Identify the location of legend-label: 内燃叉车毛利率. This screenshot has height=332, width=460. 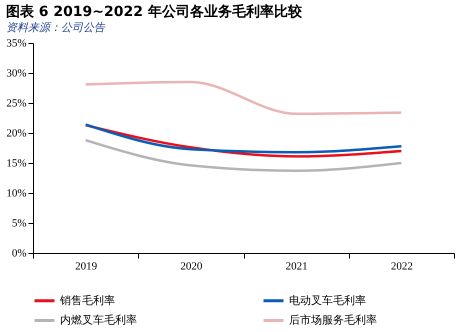
(98, 320).